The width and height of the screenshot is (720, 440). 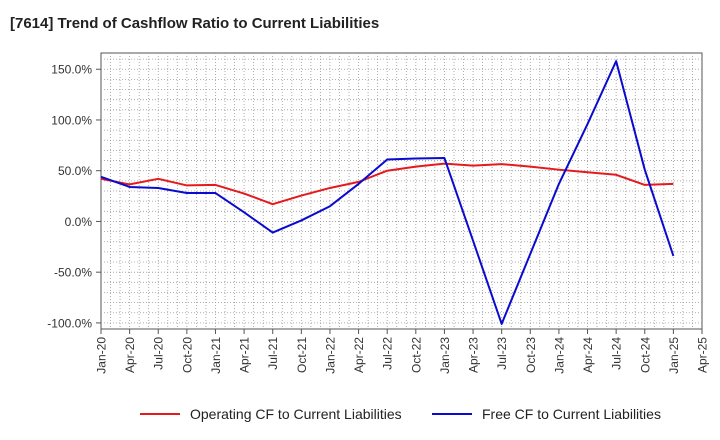 I want to click on y-tick-label: 0.0%, so click(x=79, y=222).